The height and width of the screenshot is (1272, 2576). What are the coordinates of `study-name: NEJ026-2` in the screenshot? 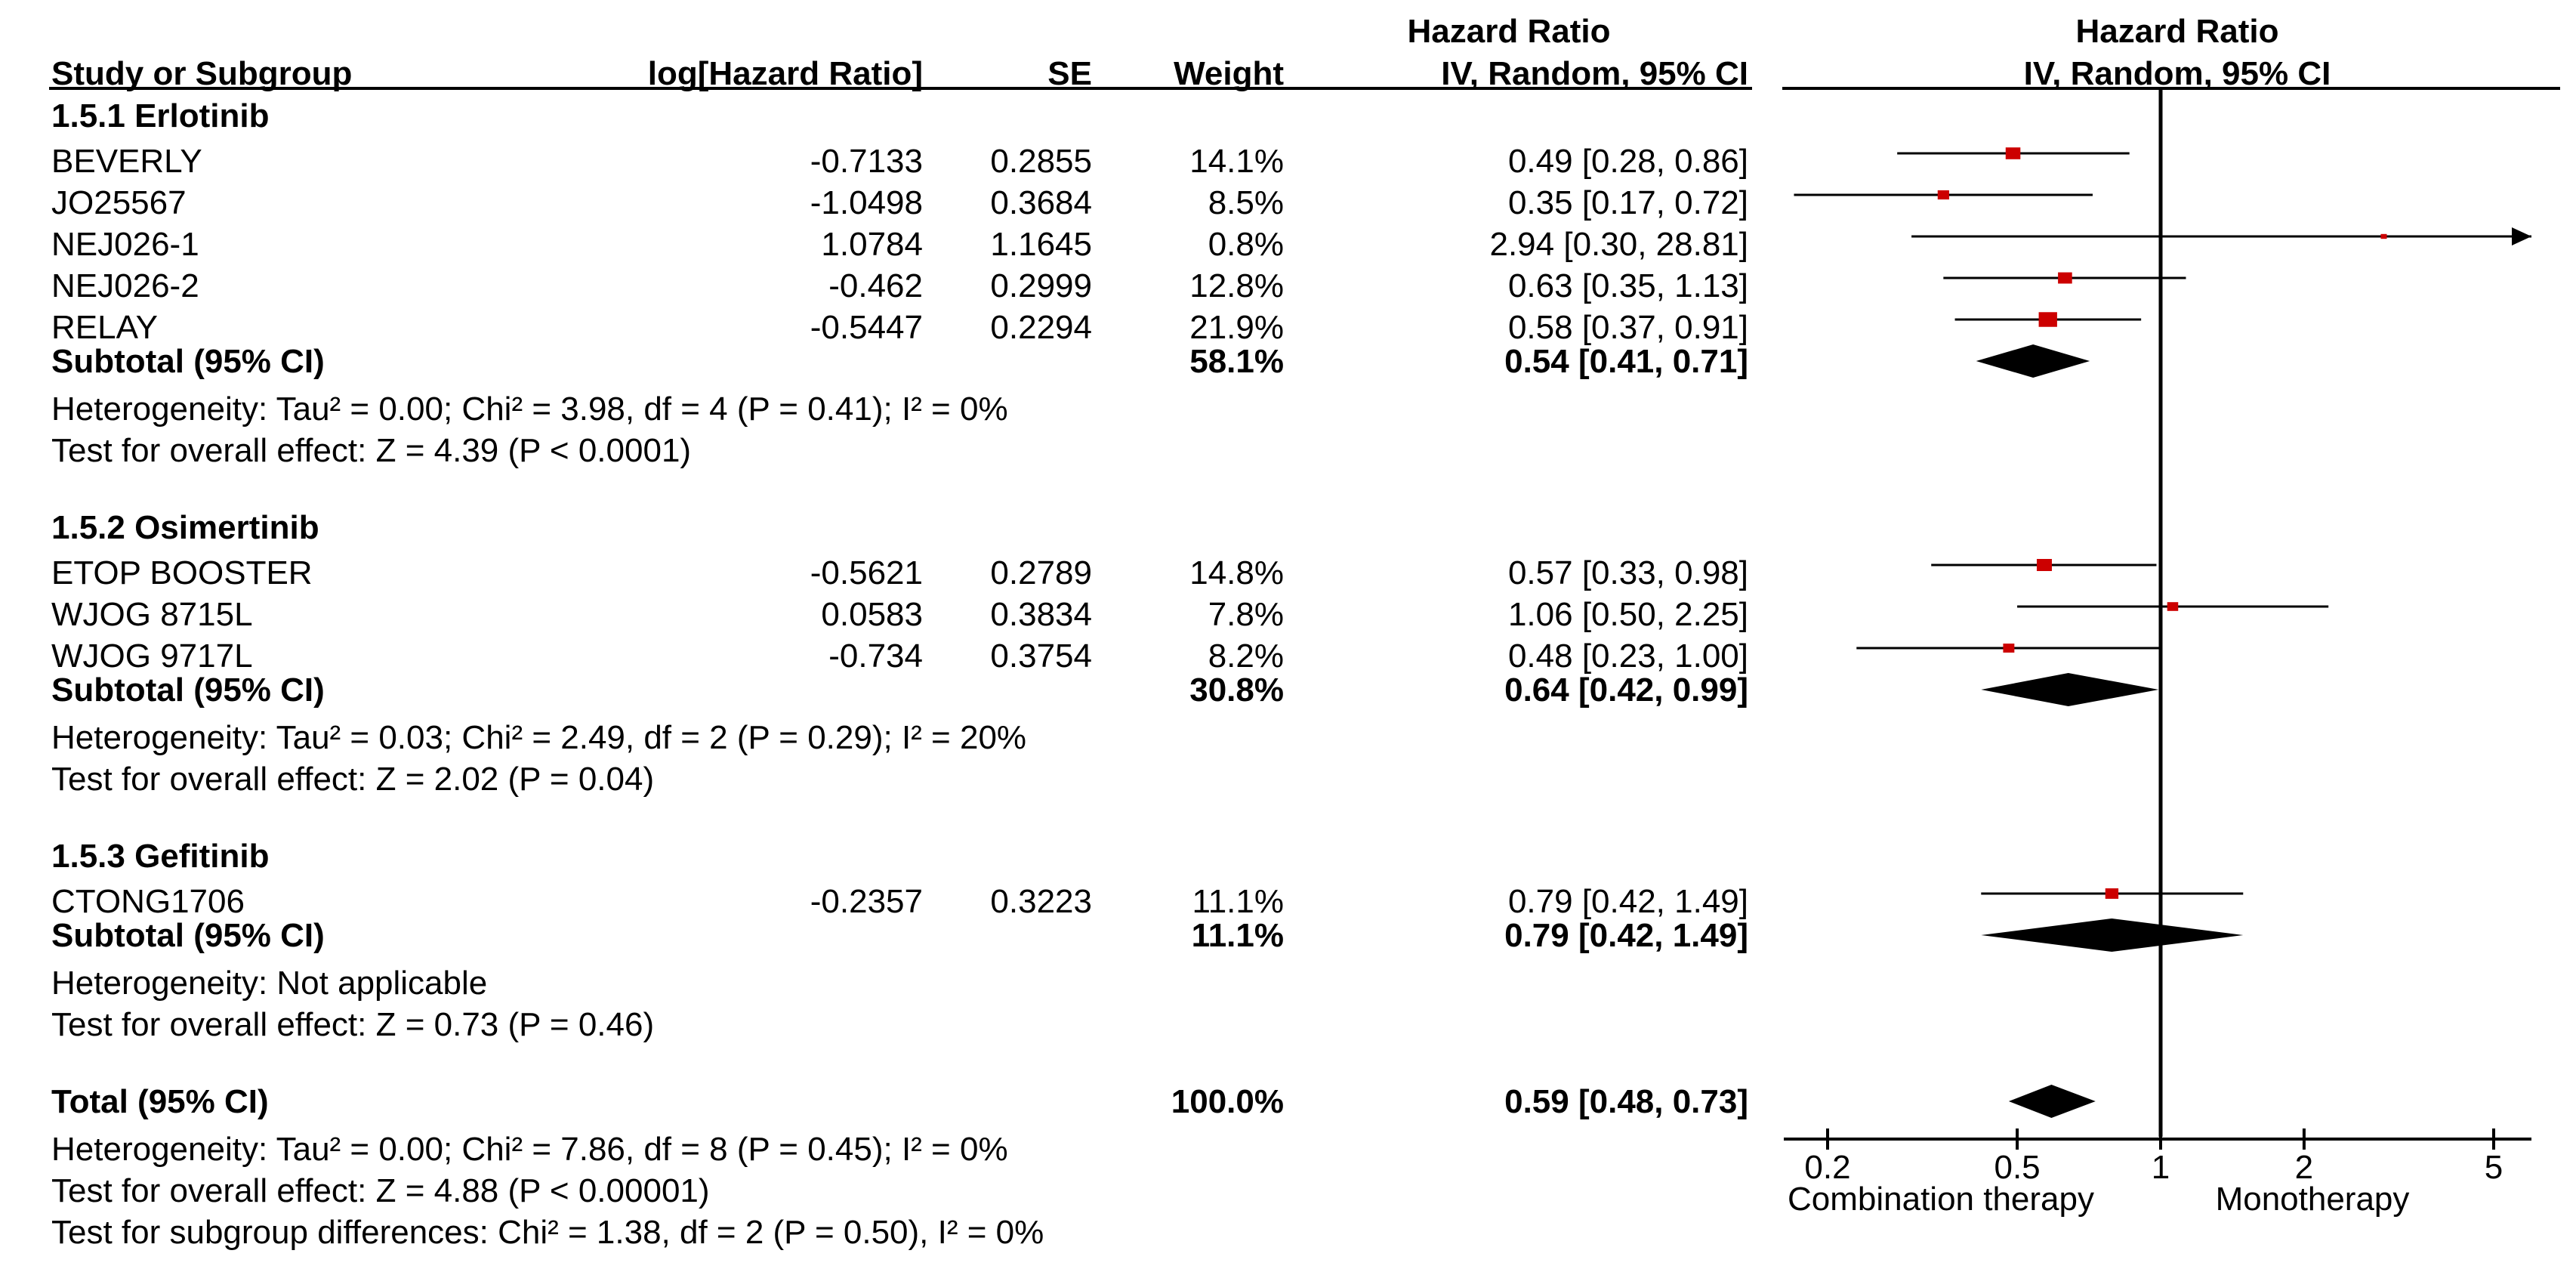 It's located at (125, 285).